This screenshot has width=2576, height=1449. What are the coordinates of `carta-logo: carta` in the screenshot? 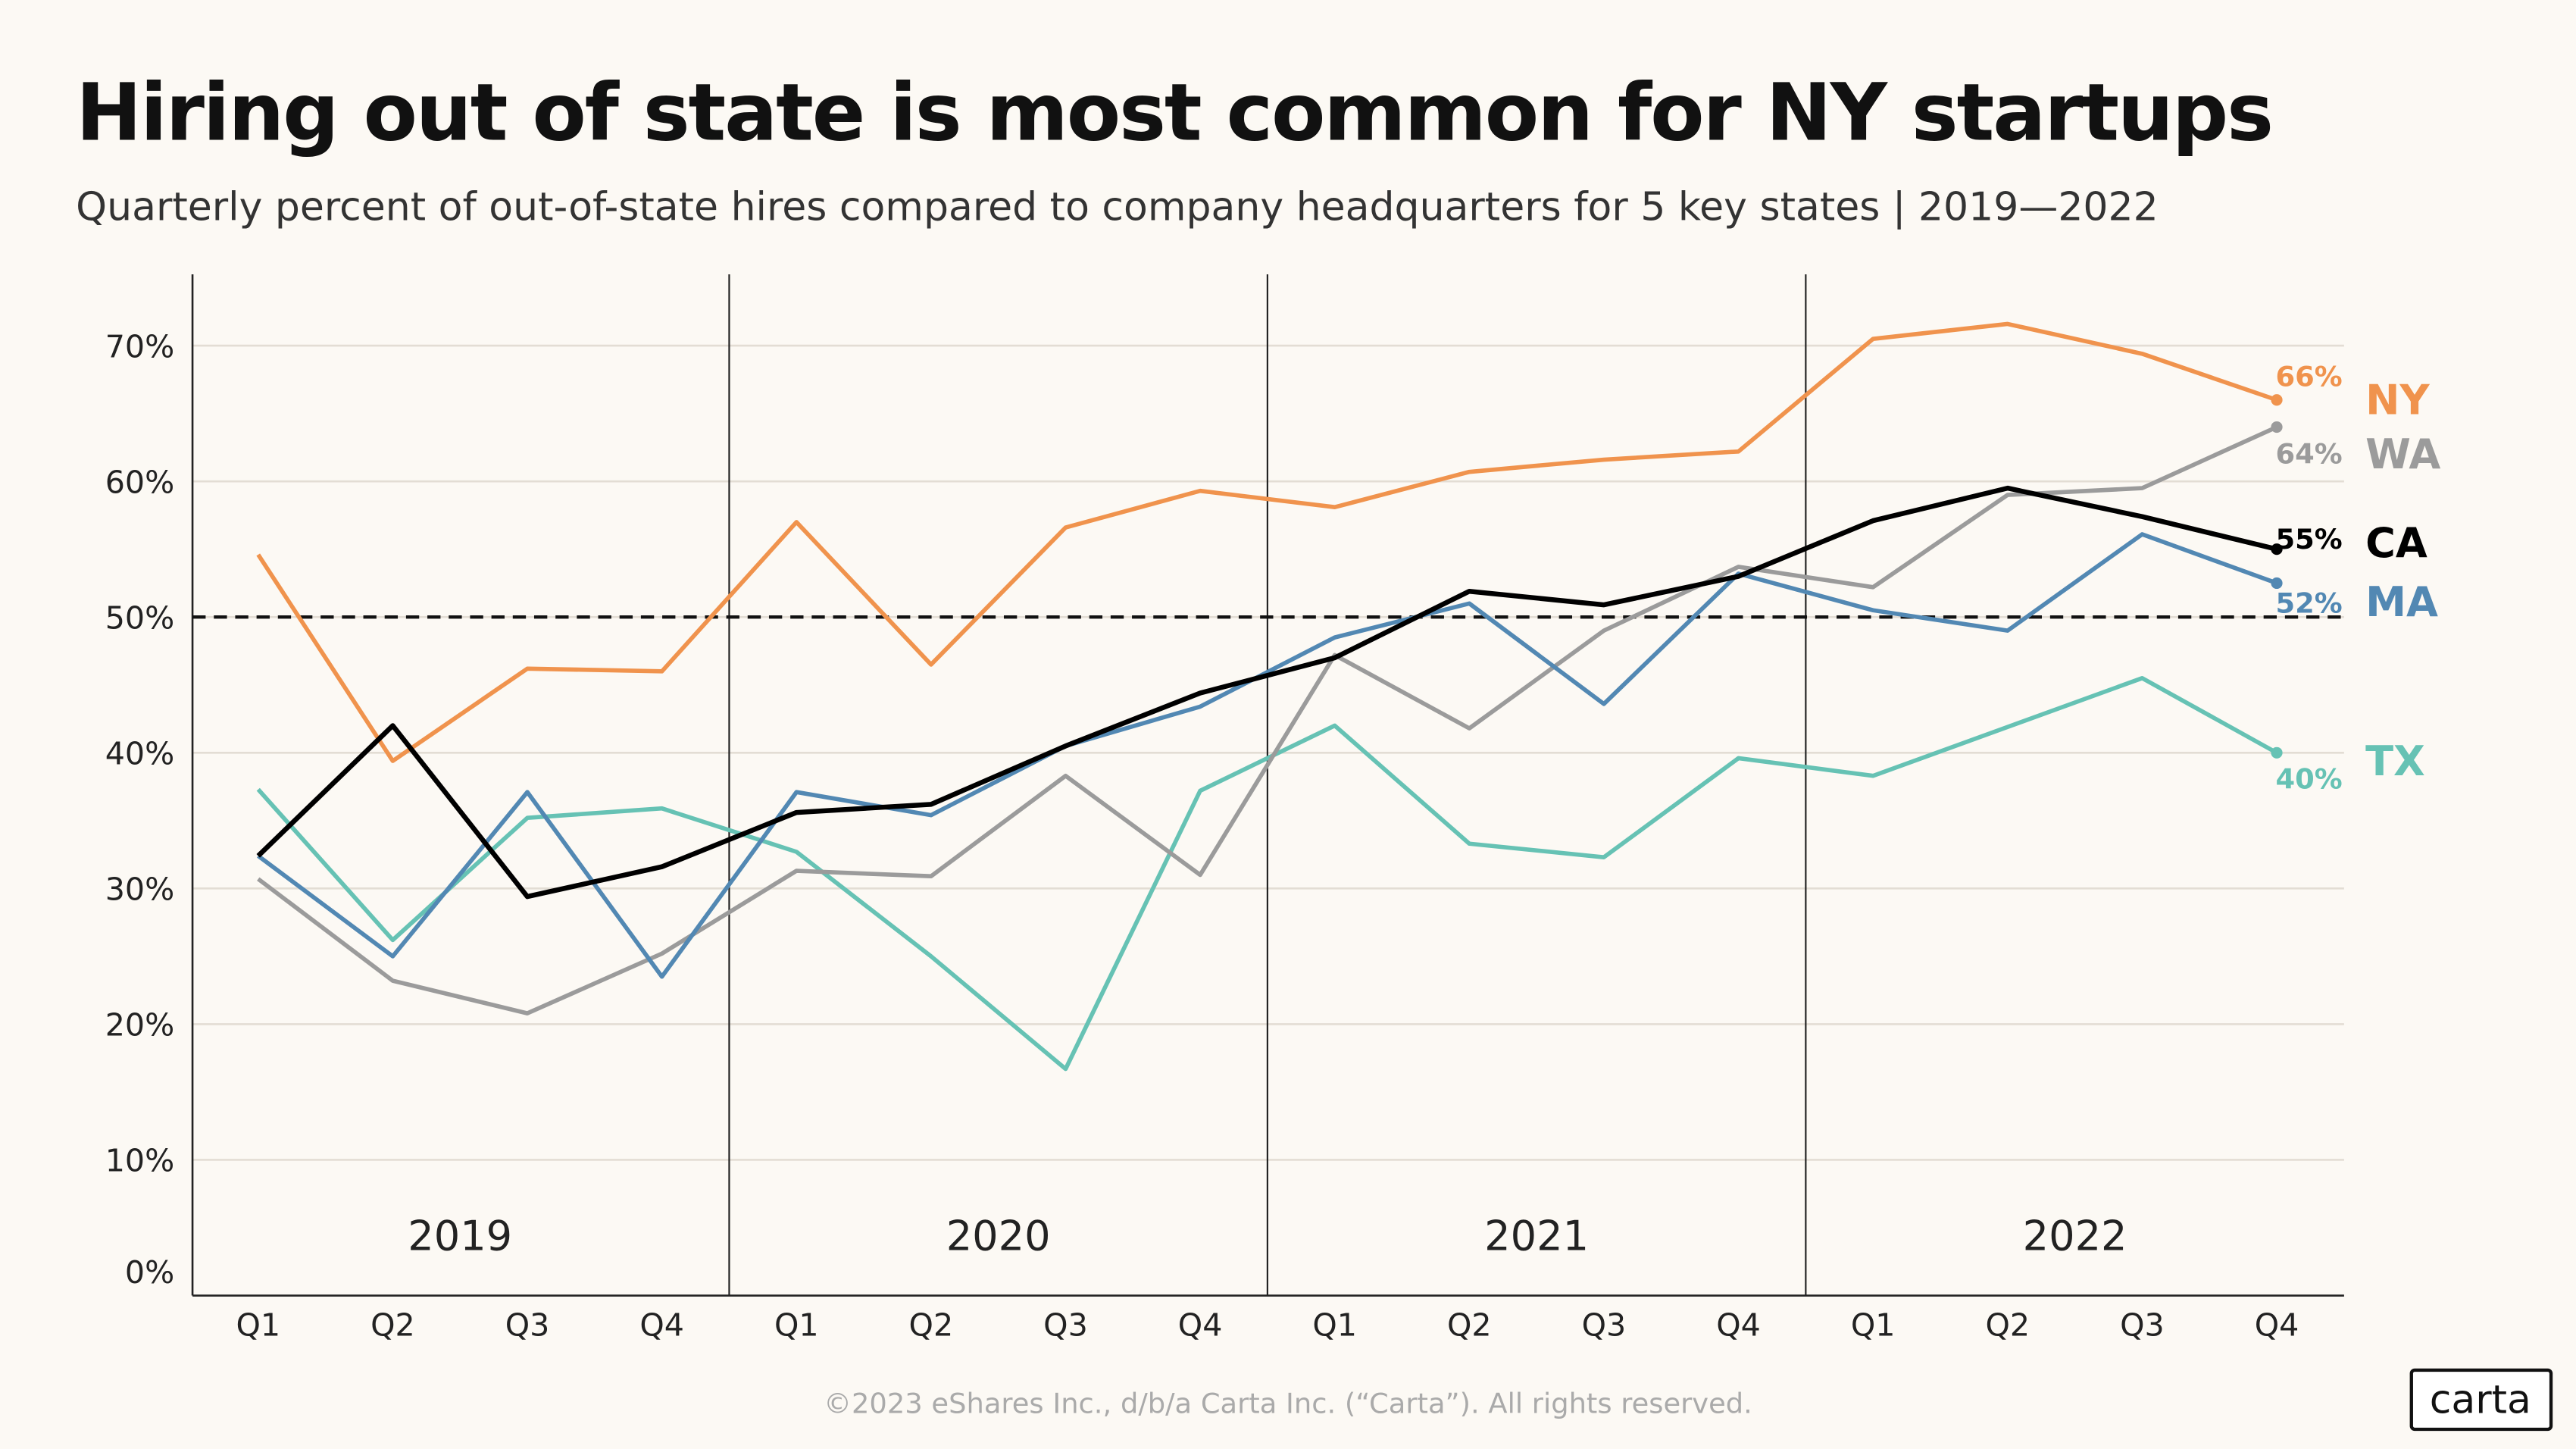 It's located at (2481, 1400).